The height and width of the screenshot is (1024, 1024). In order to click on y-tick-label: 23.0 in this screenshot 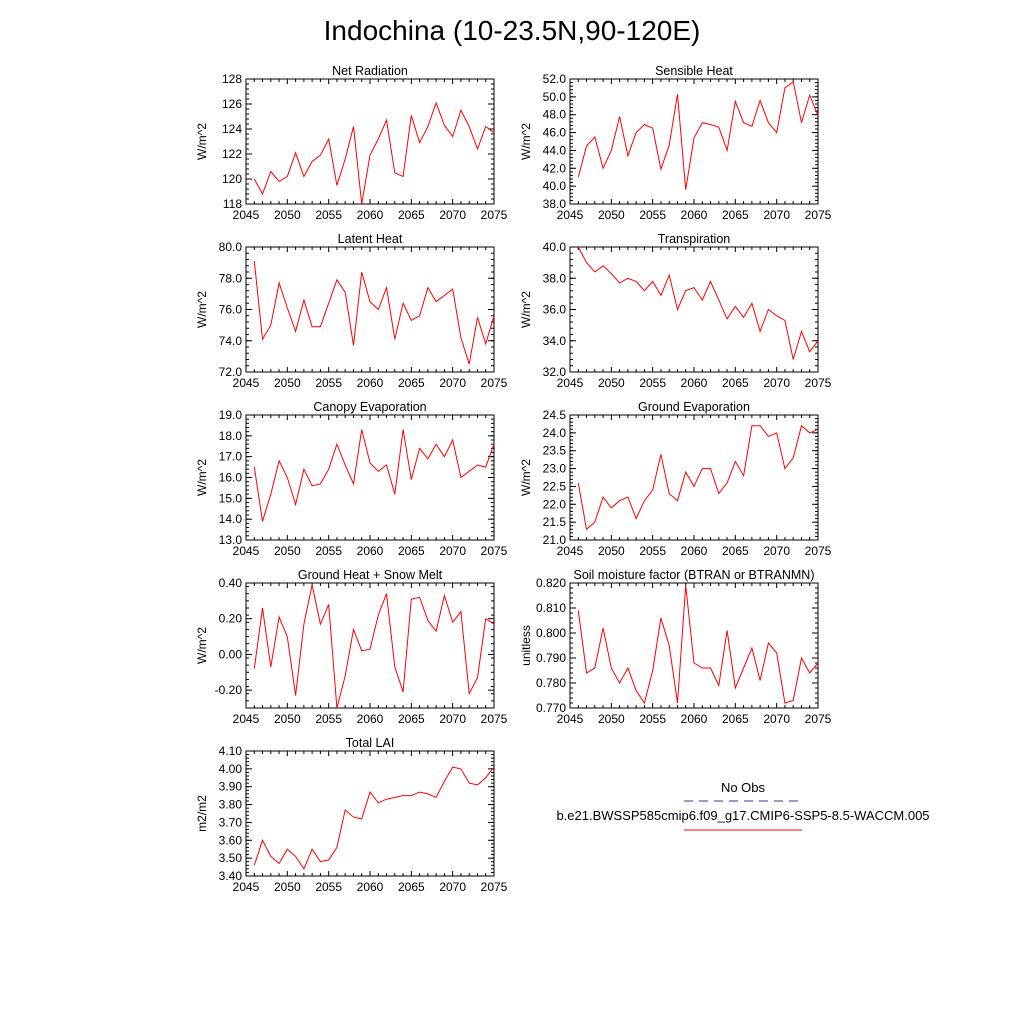, I will do `click(555, 469)`.